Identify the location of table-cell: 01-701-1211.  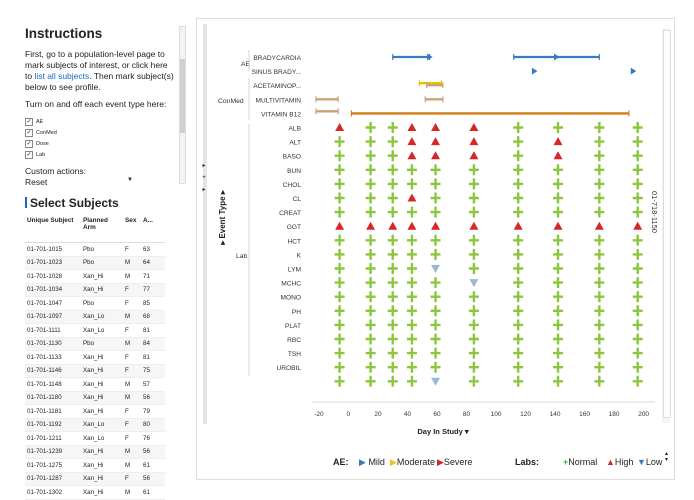
(53, 438).